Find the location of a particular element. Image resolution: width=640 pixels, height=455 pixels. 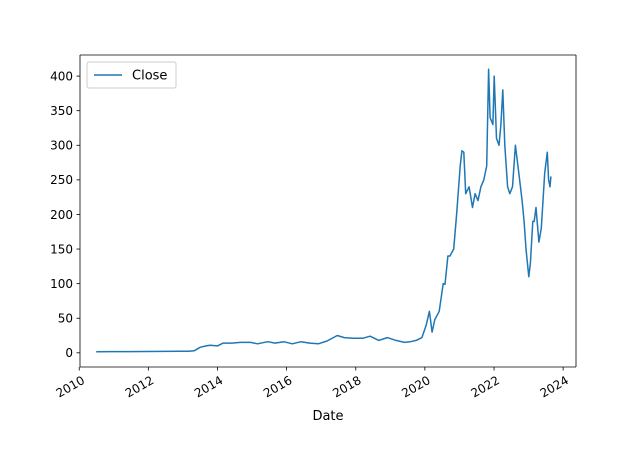

y-tick-label: 0 is located at coordinates (69, 353).